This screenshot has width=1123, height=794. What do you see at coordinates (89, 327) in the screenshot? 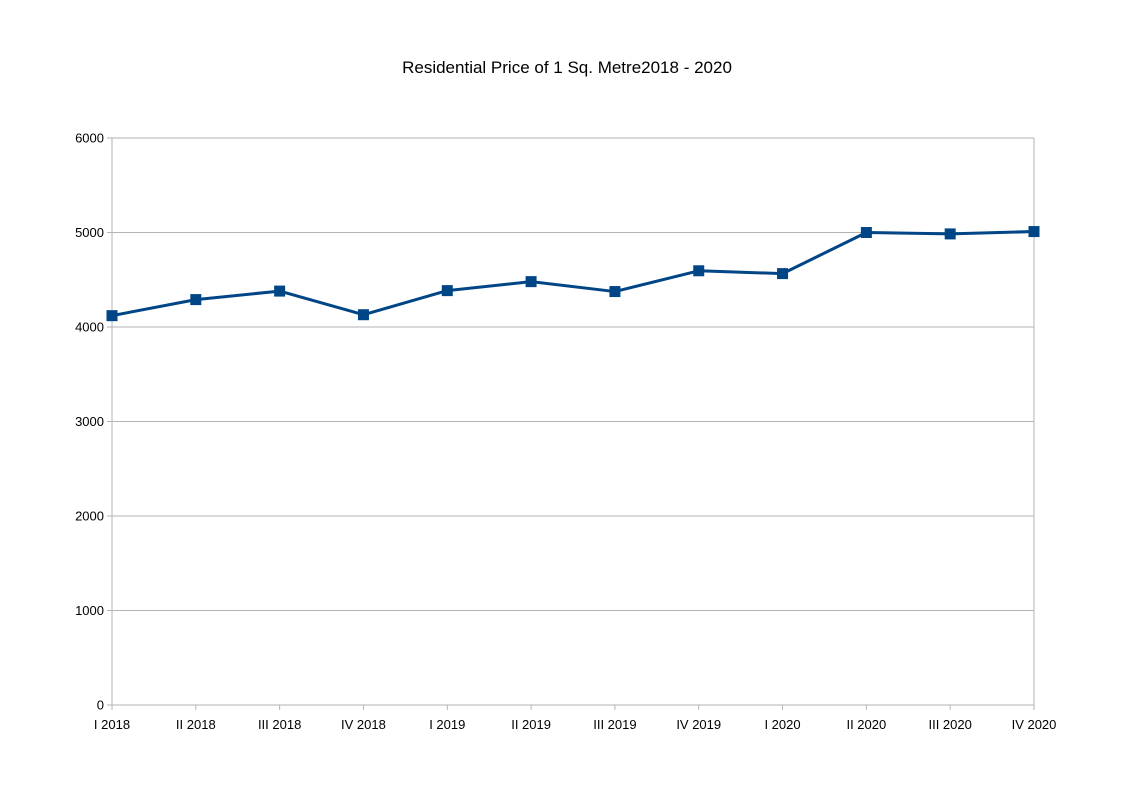
I see `y-tick-label: 4000` at bounding box center [89, 327].